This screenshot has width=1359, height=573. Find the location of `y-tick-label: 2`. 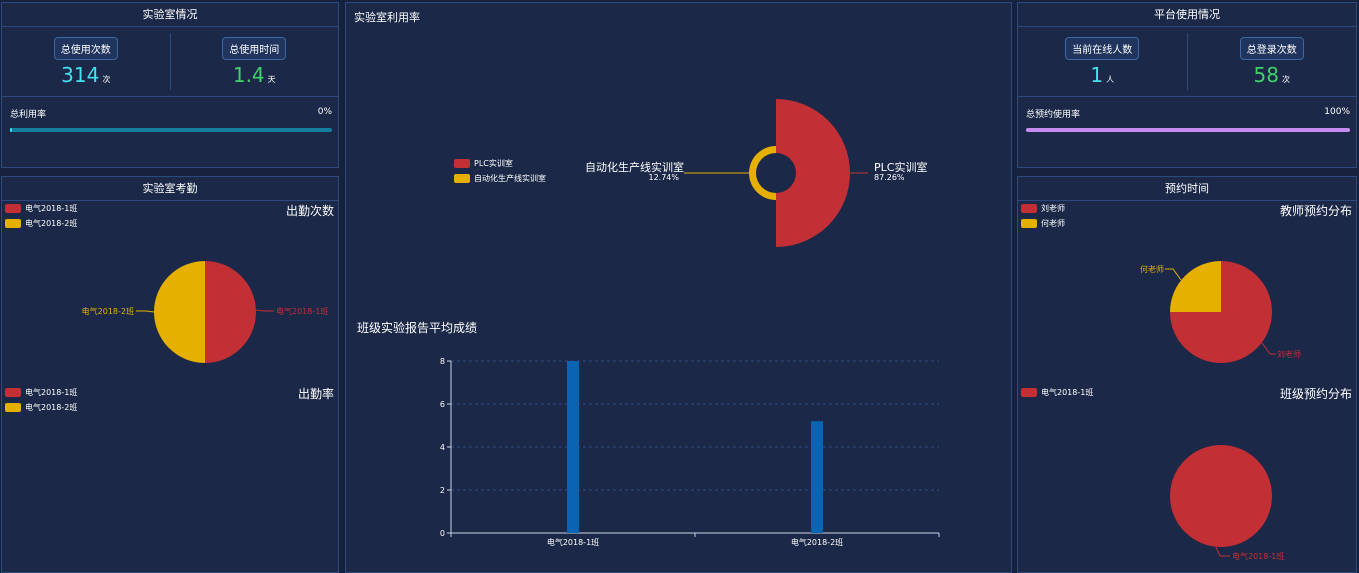

y-tick-label: 2 is located at coordinates (442, 490).